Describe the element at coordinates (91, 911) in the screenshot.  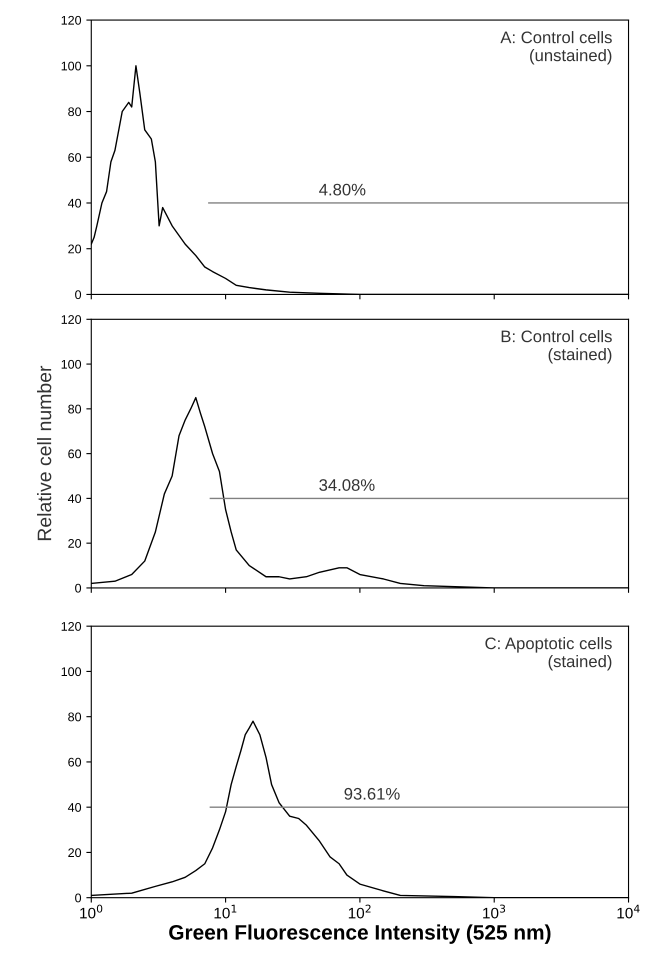
I see `x-tick-label: 10$^{0}$` at that location.